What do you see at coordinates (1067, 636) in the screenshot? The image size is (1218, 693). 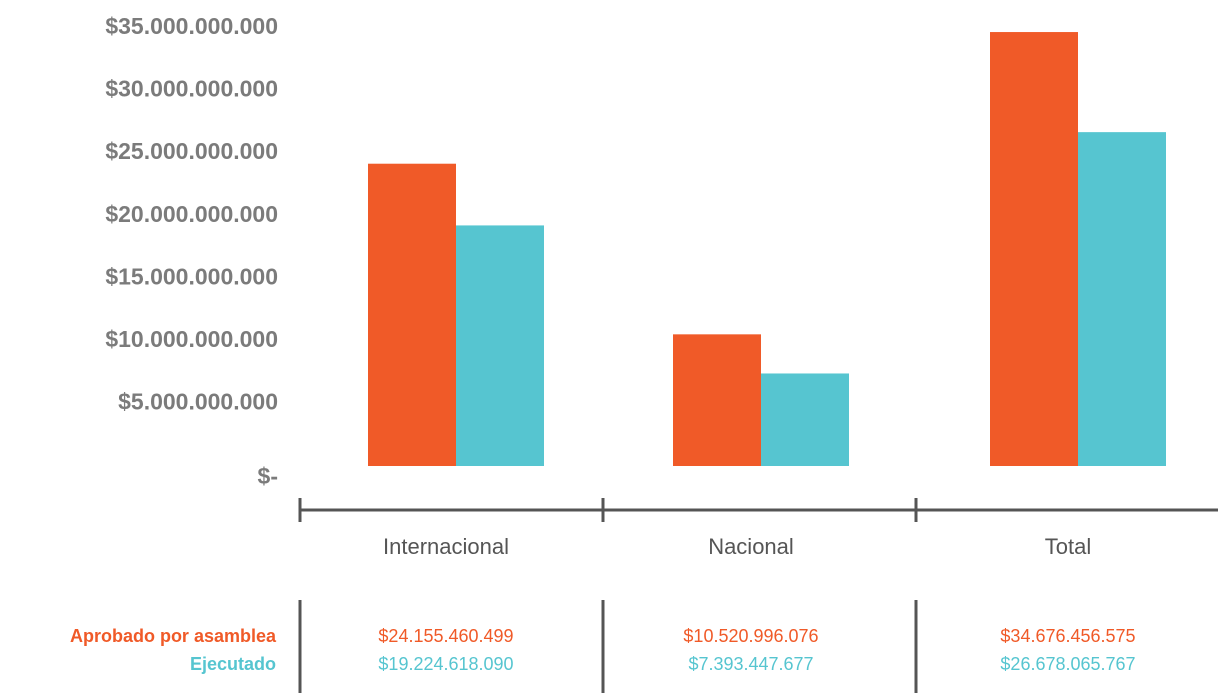 I see `table-value: $34.676.456.575` at bounding box center [1067, 636].